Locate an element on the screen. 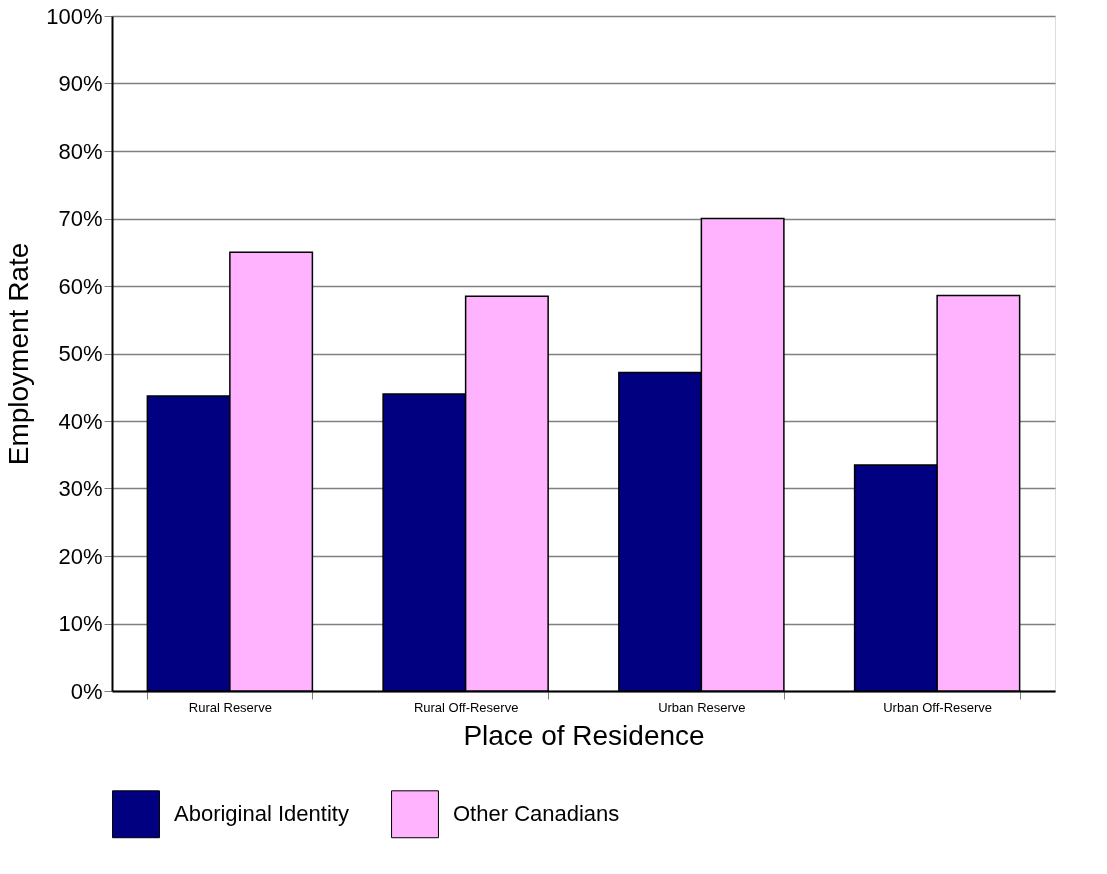  y-tick-label: 40% is located at coordinates (80, 421).